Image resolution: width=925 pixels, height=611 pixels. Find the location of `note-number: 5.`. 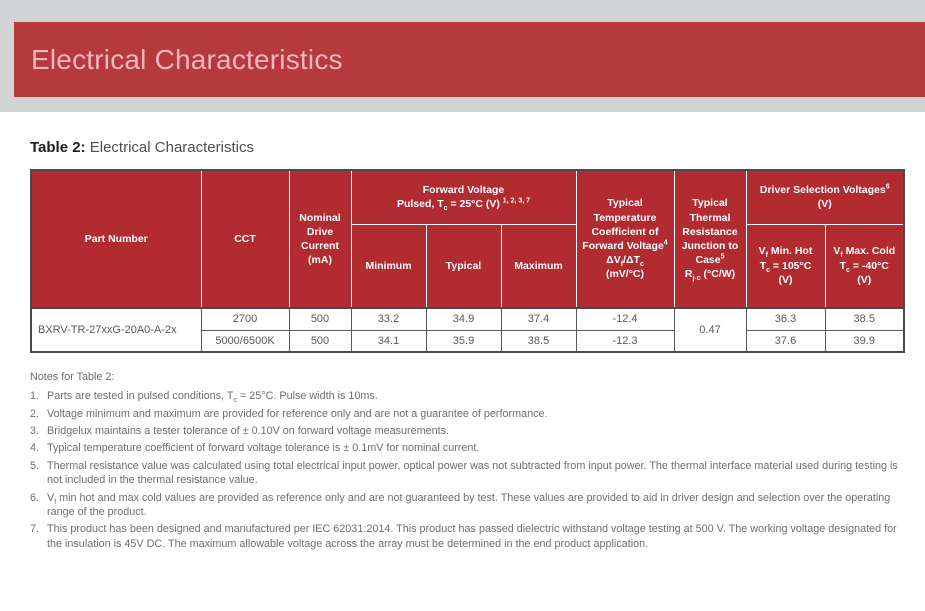

note-number: 5. is located at coordinates (35, 465).